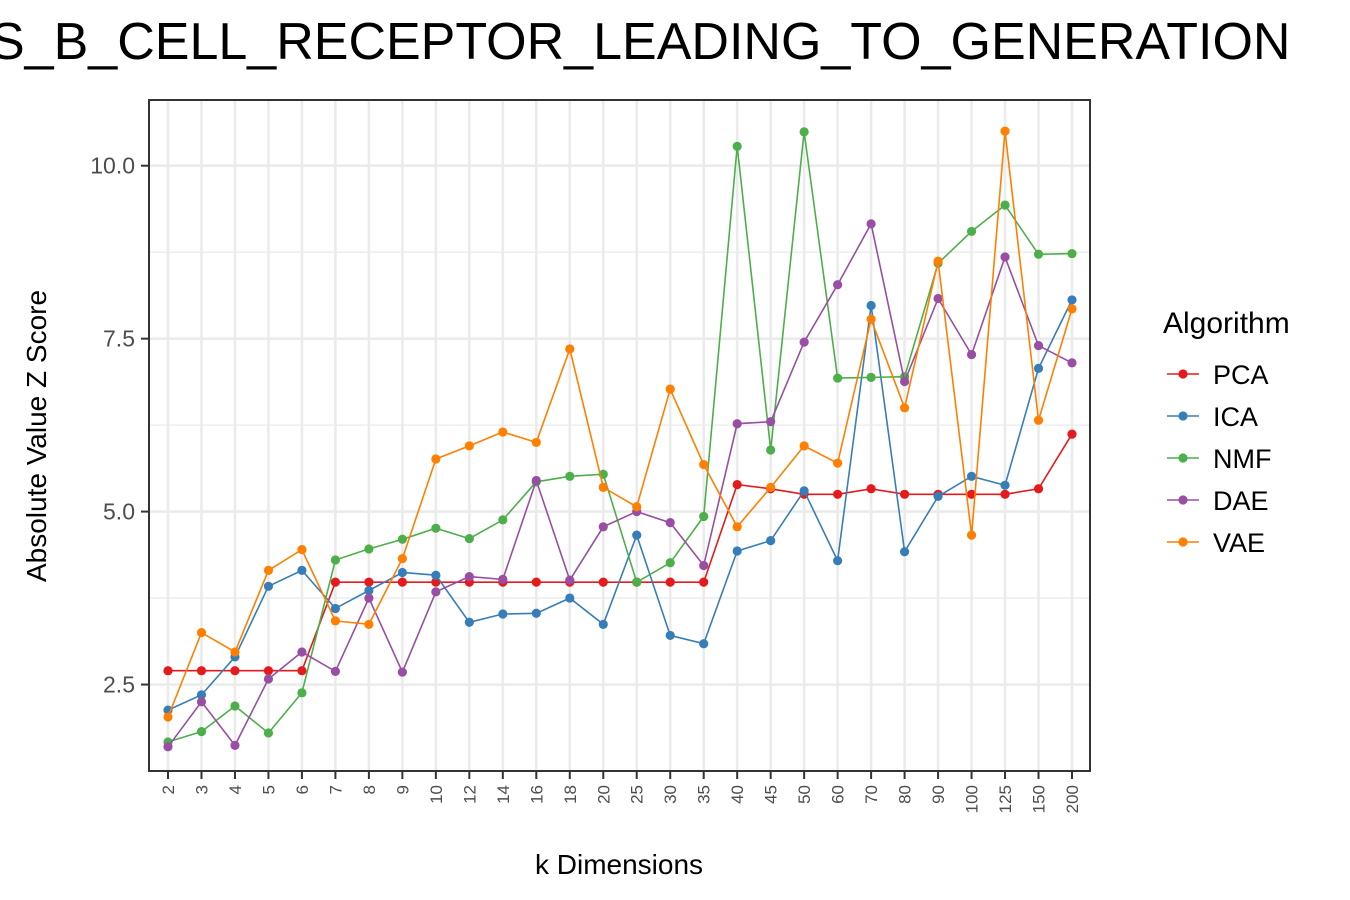  Describe the element at coordinates (436, 794) in the screenshot. I see `x-tick-label: 10` at that location.